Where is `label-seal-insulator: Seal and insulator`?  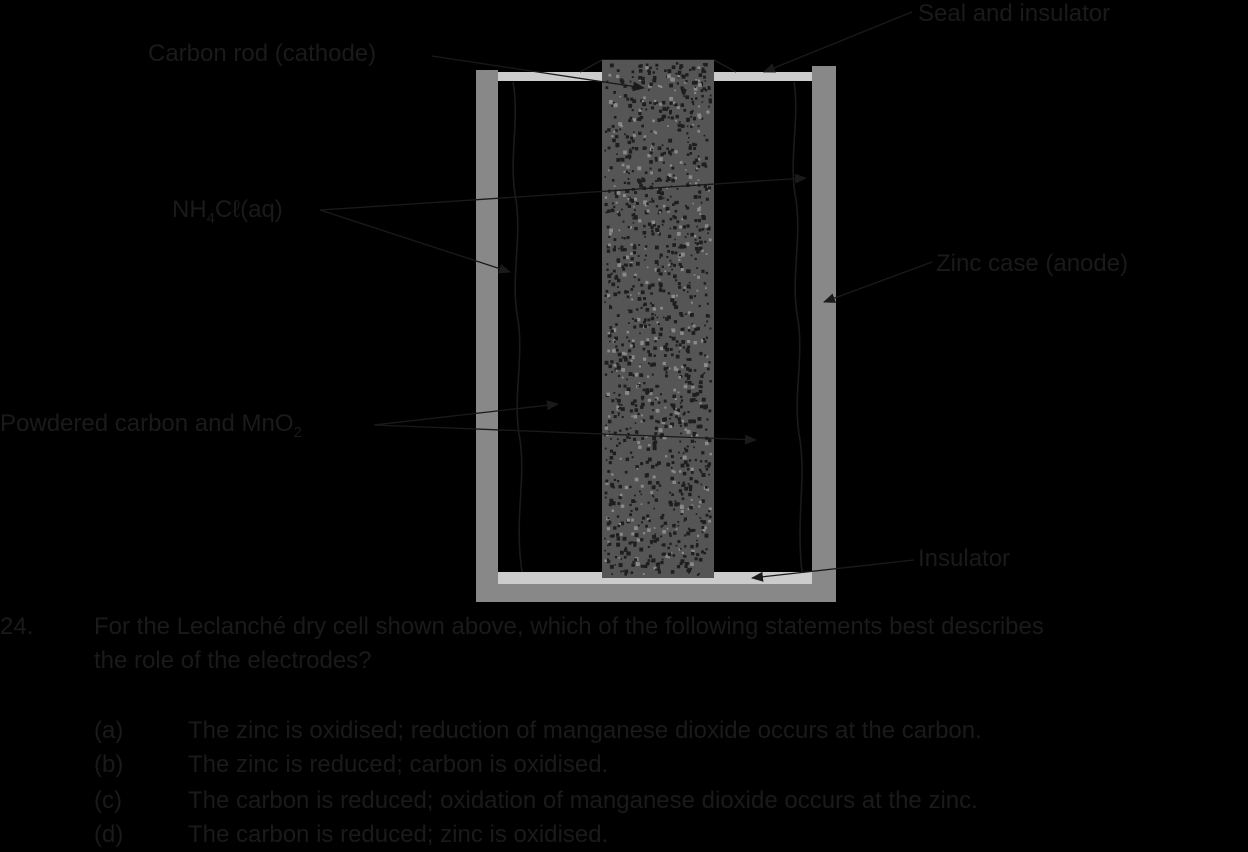 label-seal-insulator: Seal and insulator is located at coordinates (1014, 13).